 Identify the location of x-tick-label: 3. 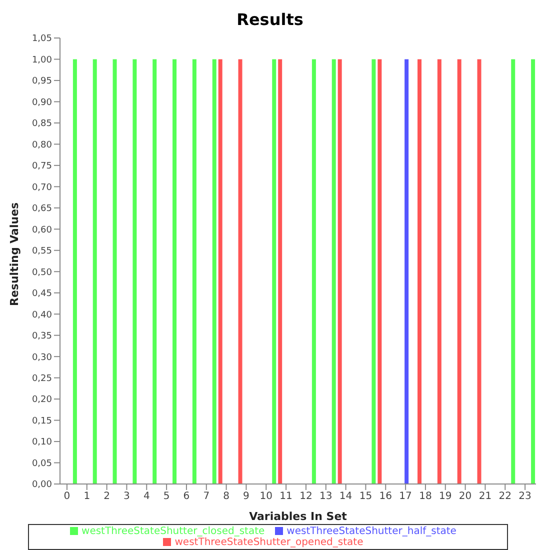
(127, 496).